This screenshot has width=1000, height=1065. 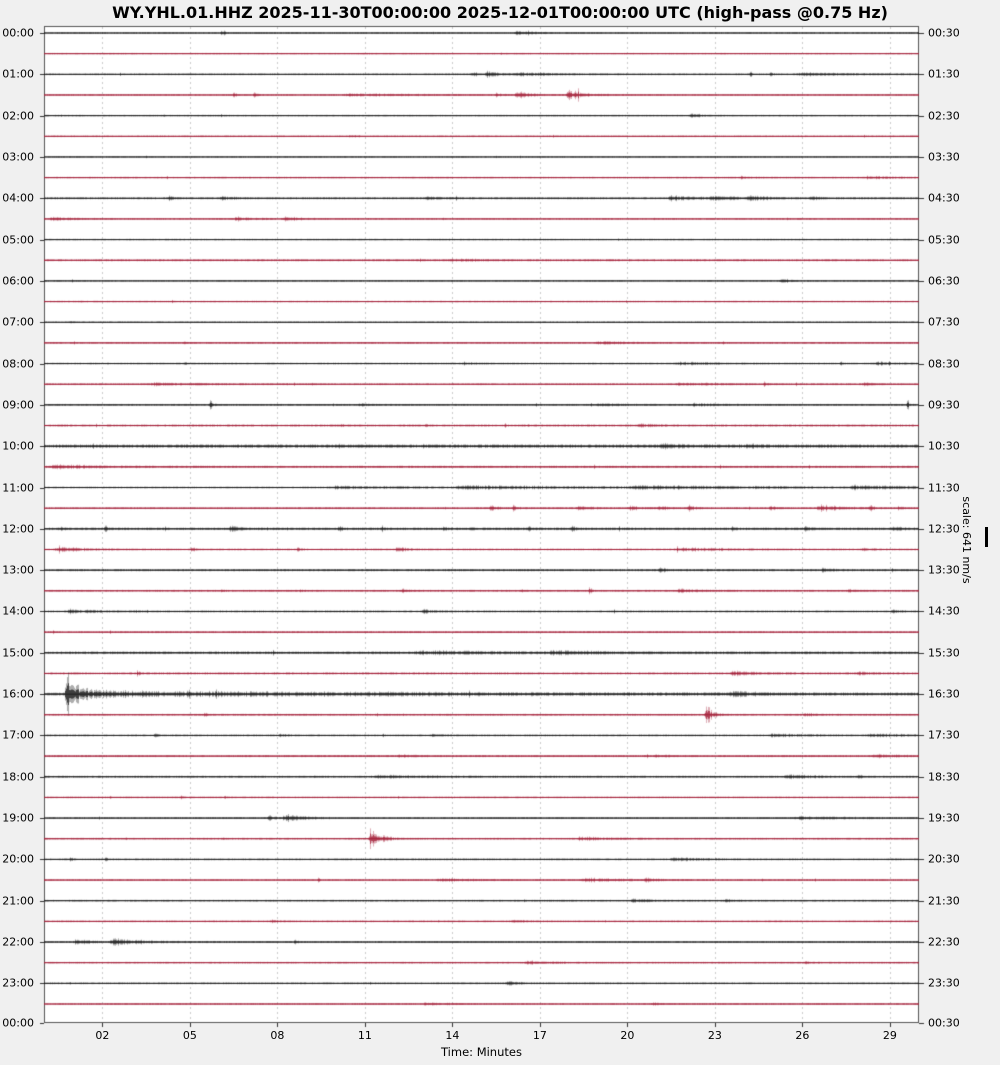 I want to click on x-tick-label: 02, so click(x=102, y=1035).